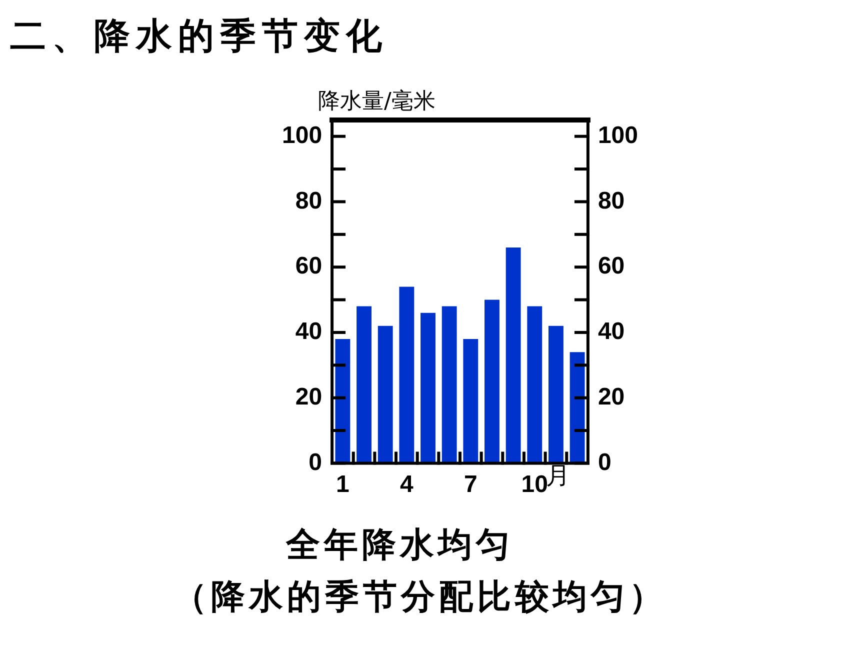  I want to click on y2-tick-label: 100, so click(618, 135).